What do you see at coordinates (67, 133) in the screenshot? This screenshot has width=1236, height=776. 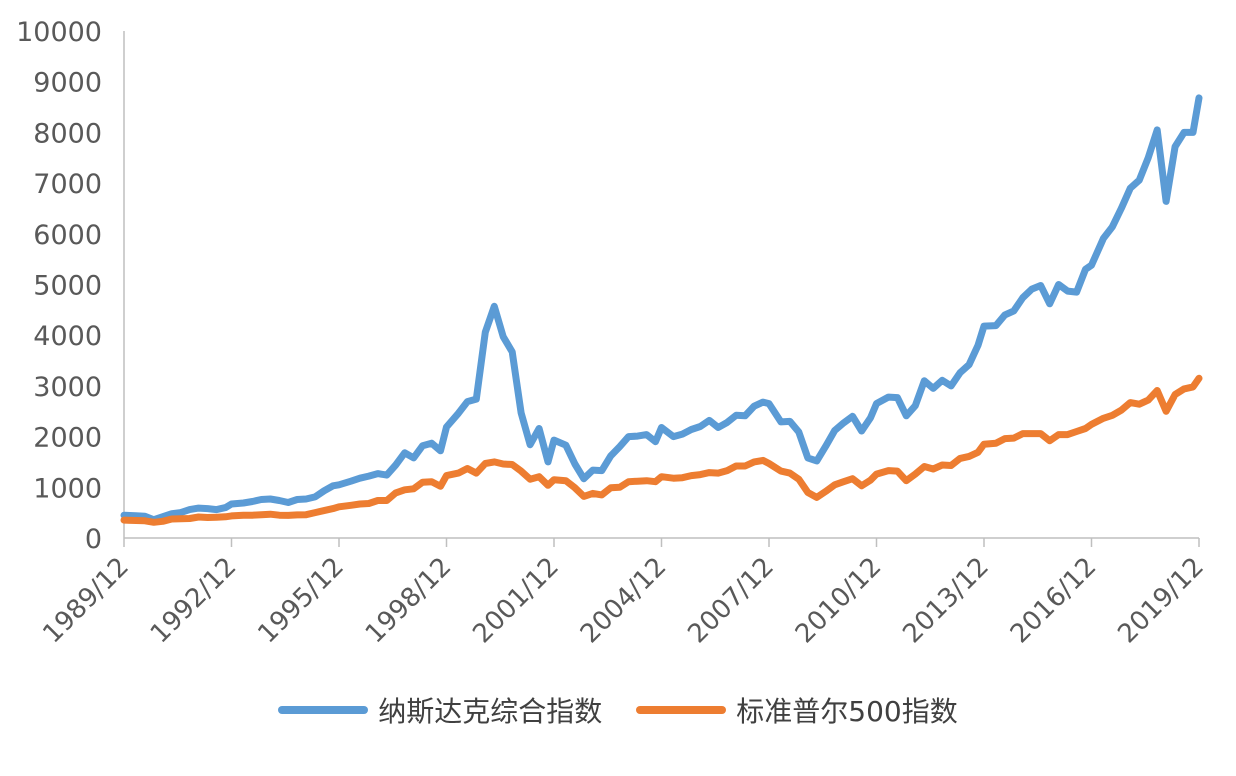 I see `y-tick-label: 8000` at bounding box center [67, 133].